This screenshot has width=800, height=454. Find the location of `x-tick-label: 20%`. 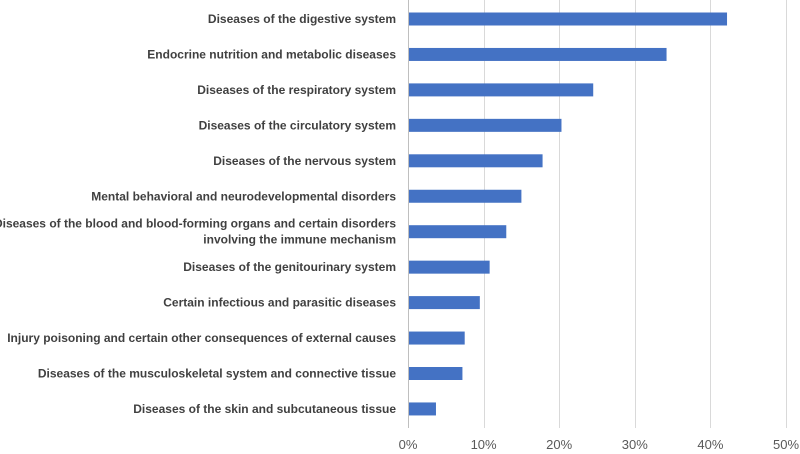

x-tick-label: 20% is located at coordinates (559, 444).